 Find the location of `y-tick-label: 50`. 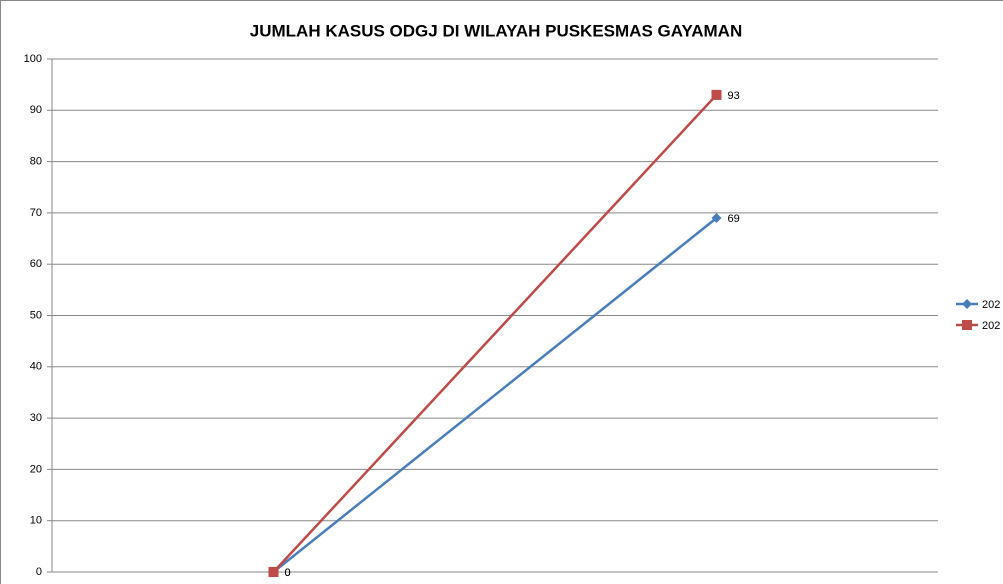

y-tick-label: 50 is located at coordinates (36, 315).